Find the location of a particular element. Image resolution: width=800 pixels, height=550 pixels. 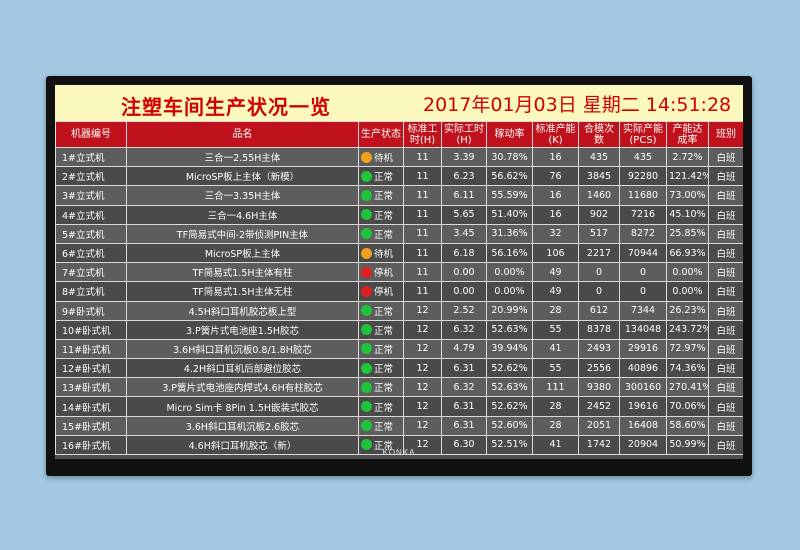

cell-utilization: 30.78% is located at coordinates (509, 157).